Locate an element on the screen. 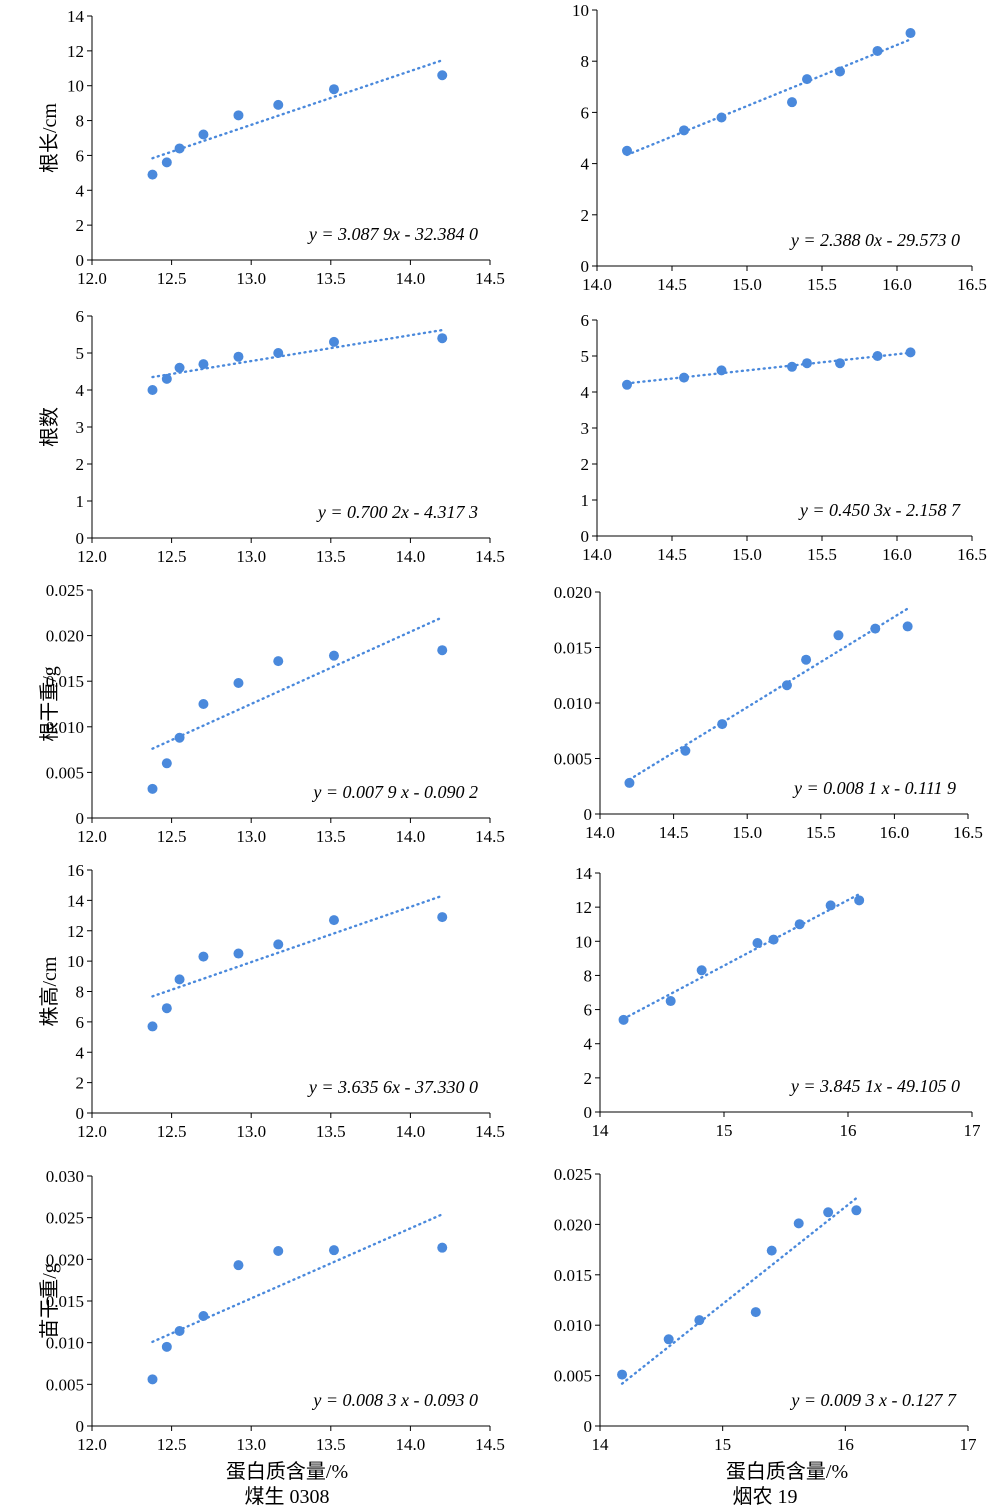  regression-equation: y = 0.007 9 x - 0.090 2 is located at coordinates (394, 792).